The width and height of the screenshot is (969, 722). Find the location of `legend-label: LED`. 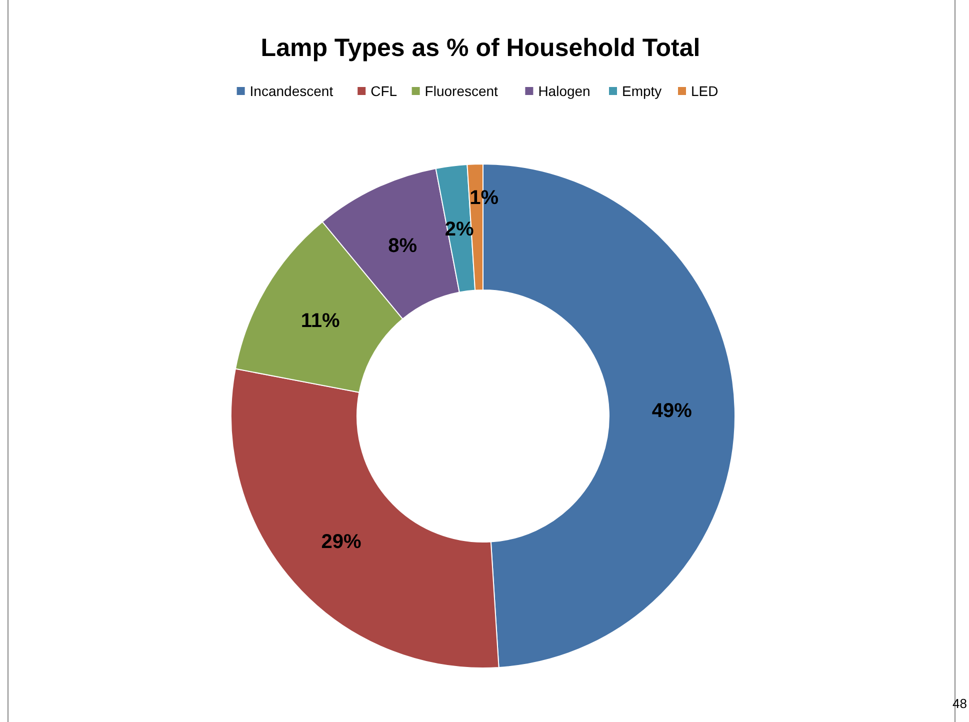

legend-label: LED is located at coordinates (704, 91).